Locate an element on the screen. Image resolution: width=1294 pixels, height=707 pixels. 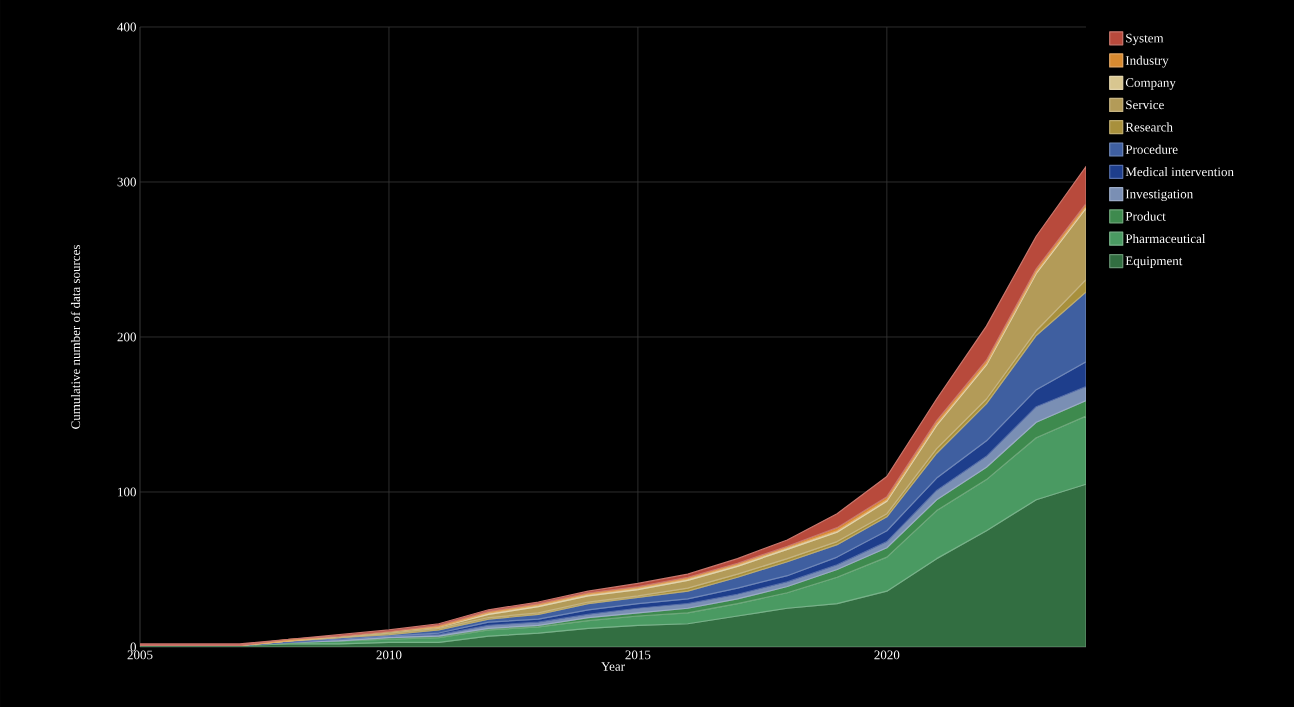
legend-label: System is located at coordinates (1145, 39).